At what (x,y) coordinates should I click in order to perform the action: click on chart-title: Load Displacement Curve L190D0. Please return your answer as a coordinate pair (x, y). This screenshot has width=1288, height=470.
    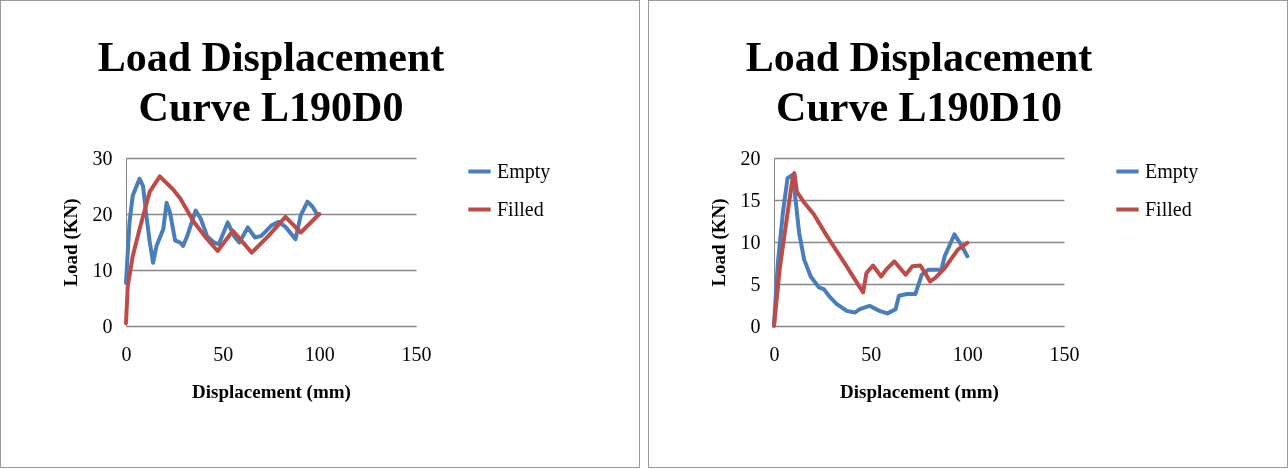
    Looking at the image, I should click on (271, 82).